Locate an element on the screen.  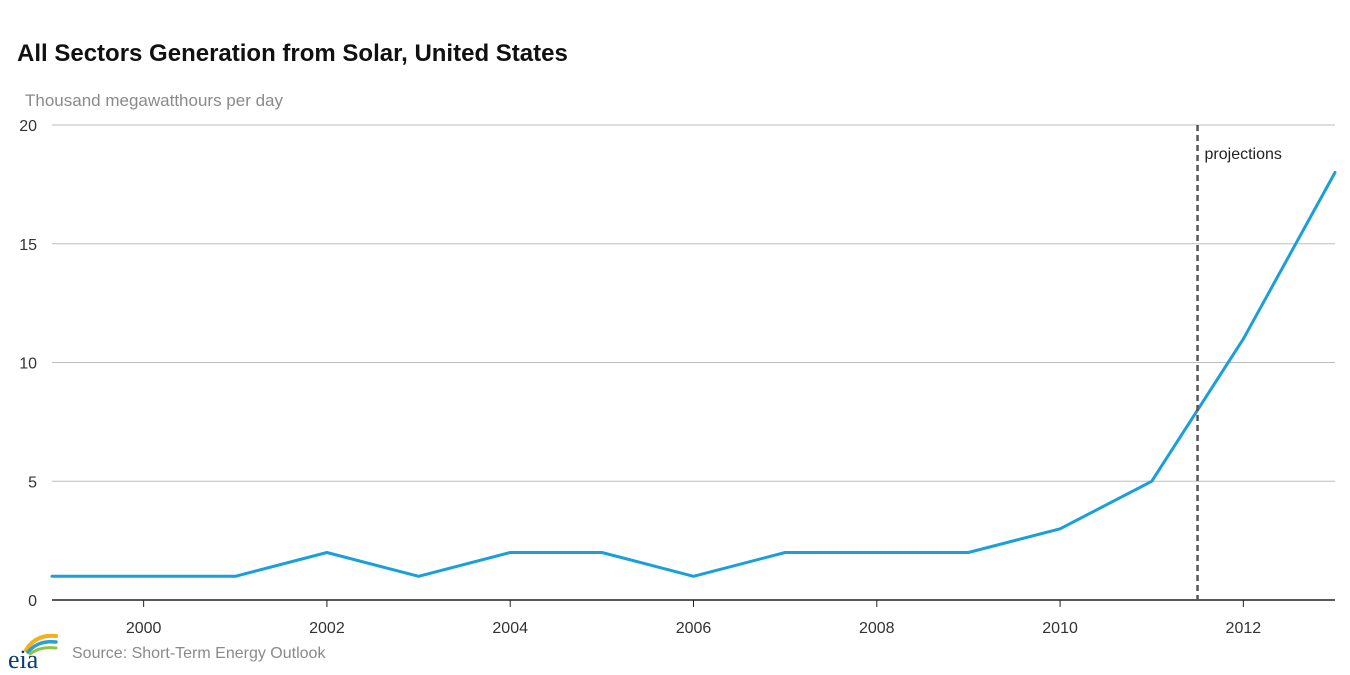
y-tick-labels: 0 5 10 15 20 is located at coordinates (28, 364).